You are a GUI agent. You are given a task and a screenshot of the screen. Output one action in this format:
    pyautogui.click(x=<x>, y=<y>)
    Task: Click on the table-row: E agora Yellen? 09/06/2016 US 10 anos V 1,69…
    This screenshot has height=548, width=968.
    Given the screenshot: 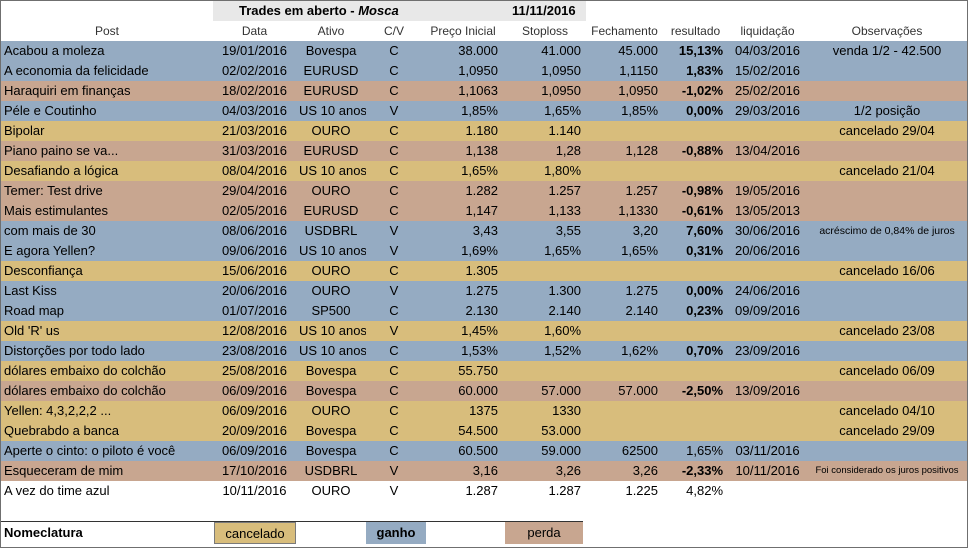 What is the action you would take?
    pyautogui.click(x=484, y=251)
    